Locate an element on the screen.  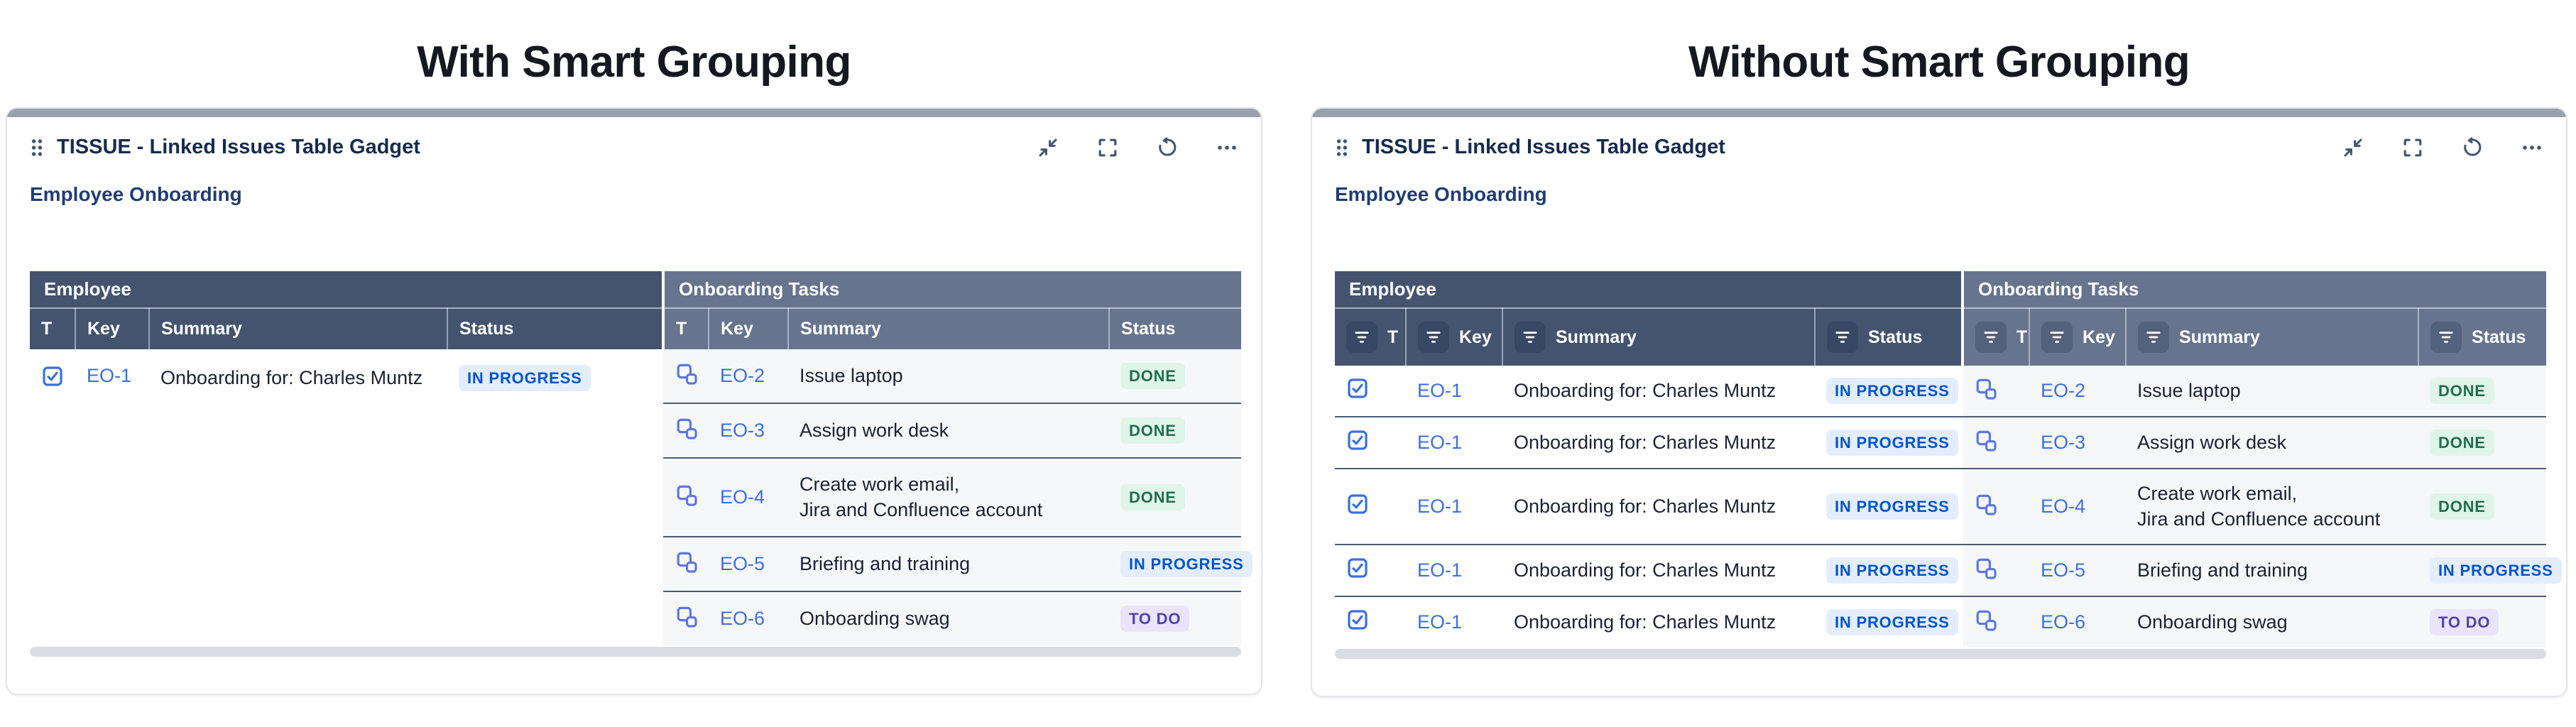
summary-cell: Onboarding for: Charles Muntz is located at coordinates (1658, 442).